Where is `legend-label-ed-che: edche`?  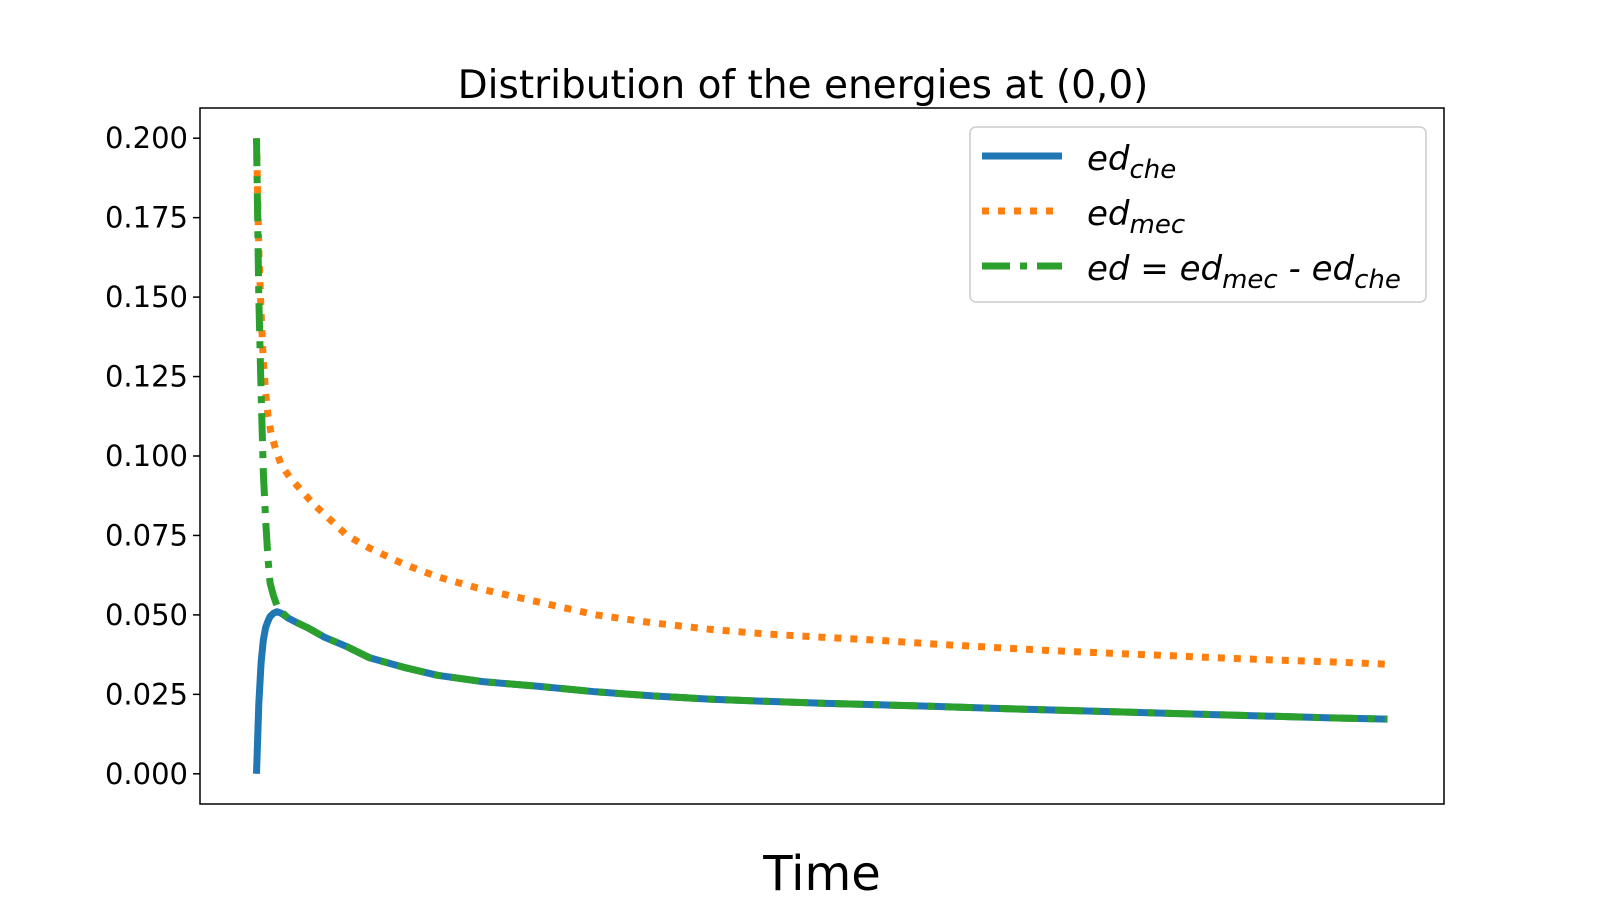
legend-label-ed-che: edche is located at coordinates (1131, 162).